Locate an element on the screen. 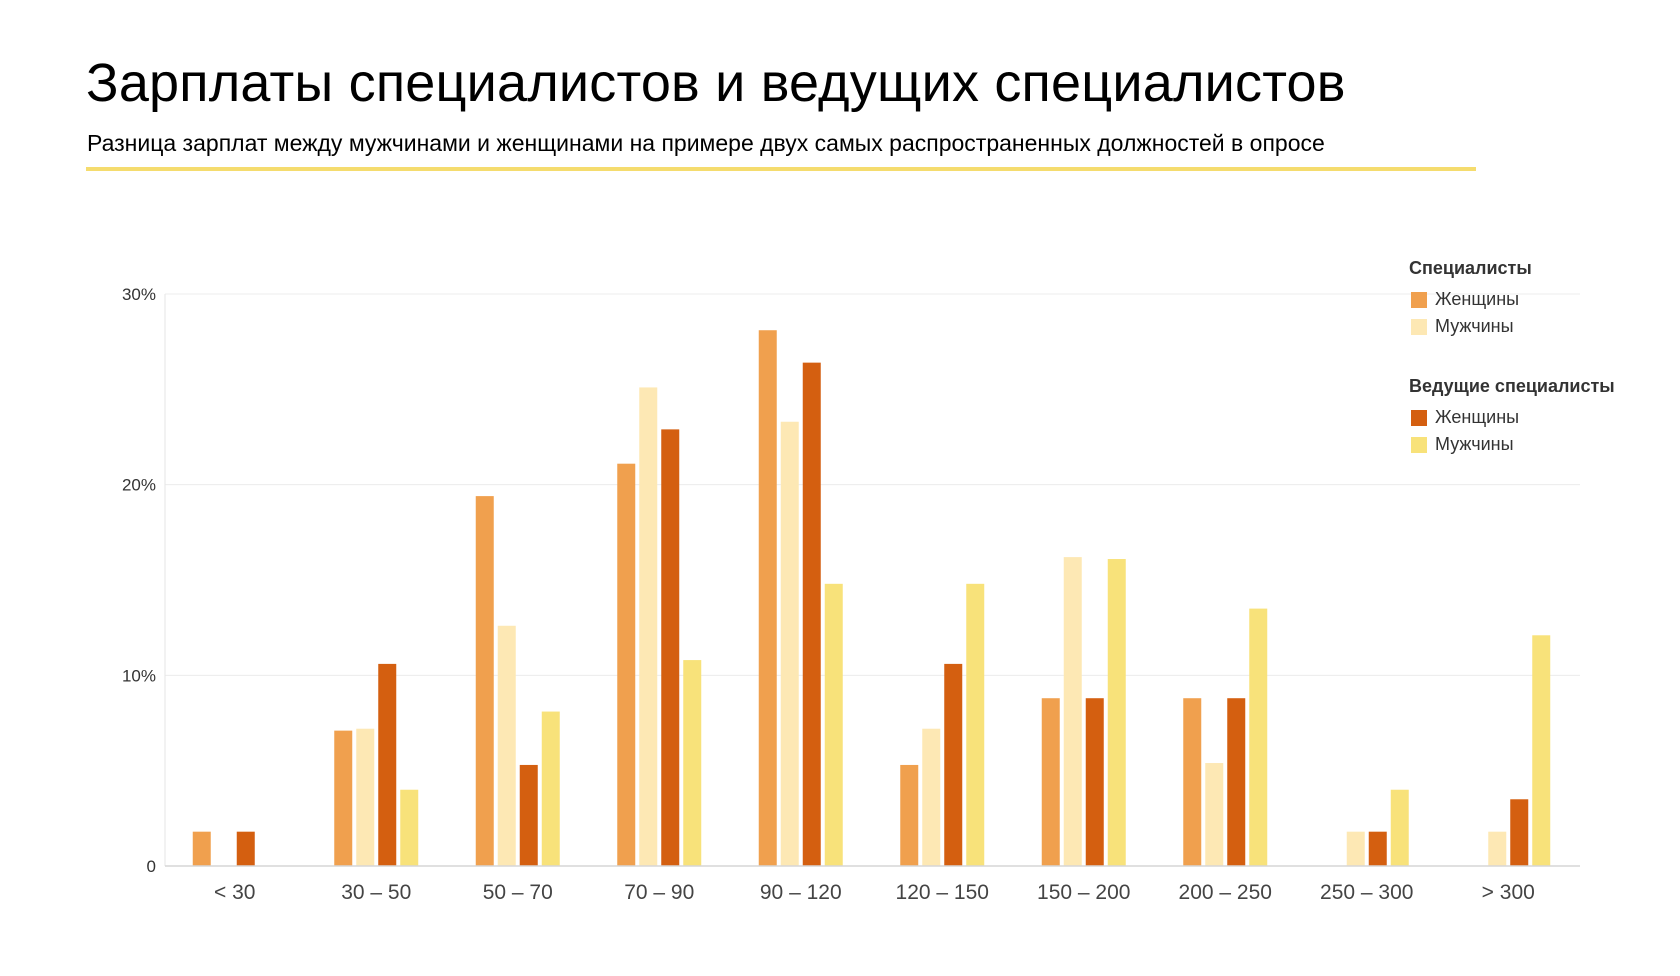 The width and height of the screenshot is (1680, 976). legend-group-title: Ведущие специалисты is located at coordinates (1512, 386).